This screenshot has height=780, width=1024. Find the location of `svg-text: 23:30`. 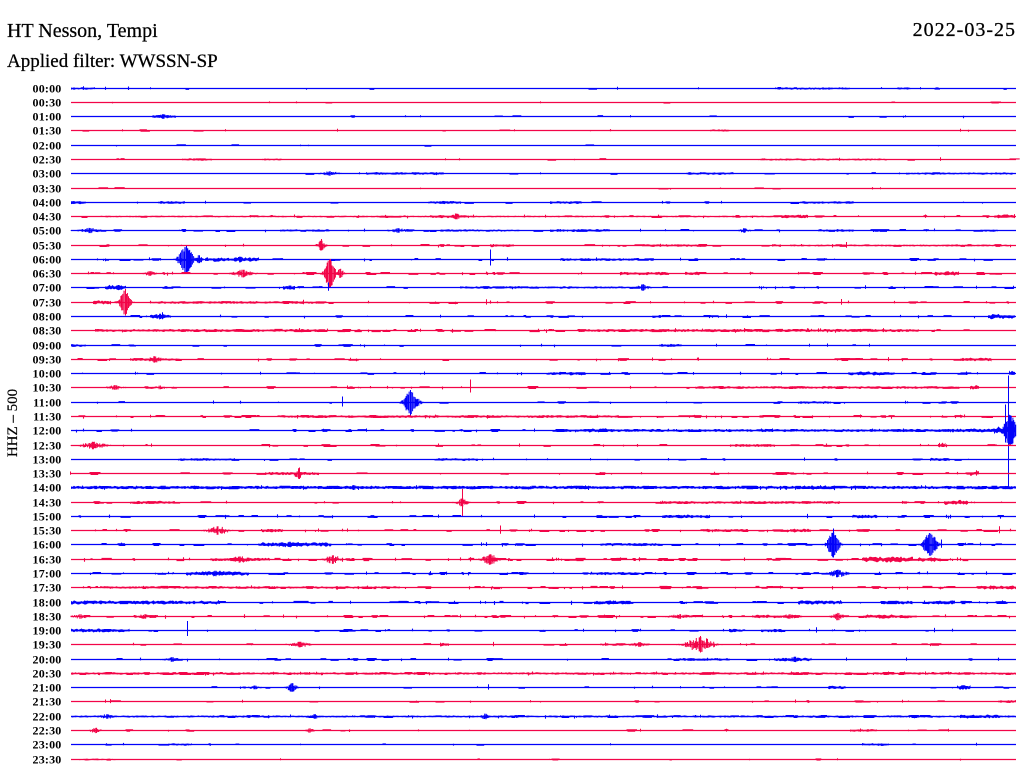

svg-text: 23:30 is located at coordinates (47, 760).